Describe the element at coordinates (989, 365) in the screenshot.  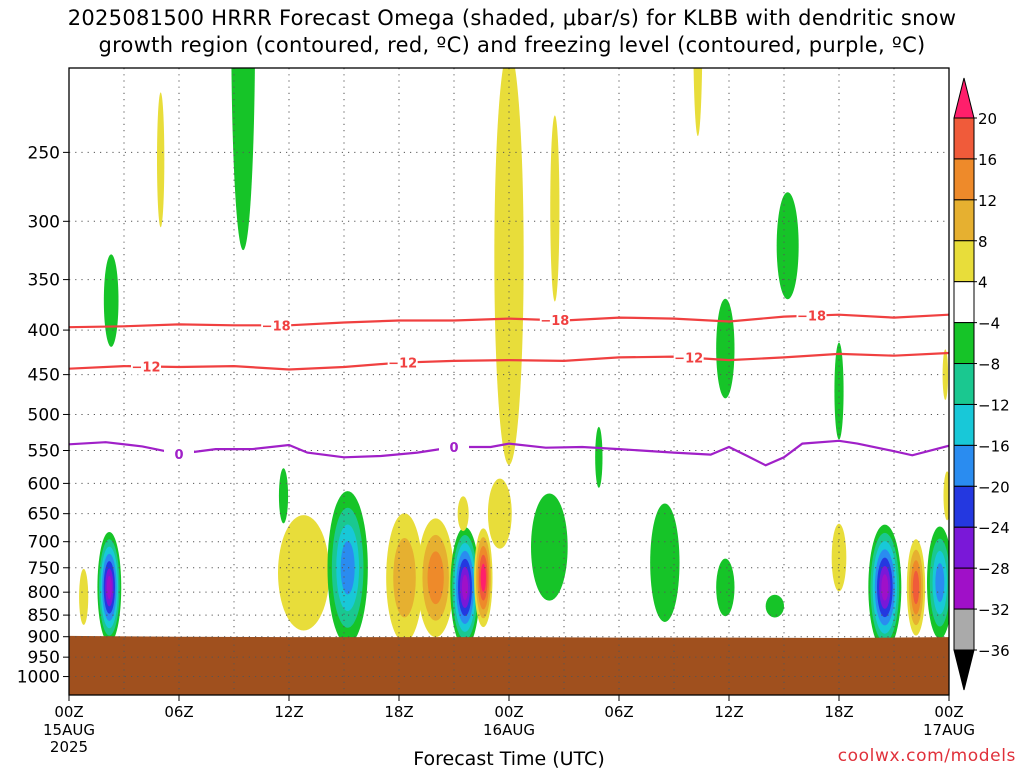
I see `colorbar-label-6: −8` at that location.